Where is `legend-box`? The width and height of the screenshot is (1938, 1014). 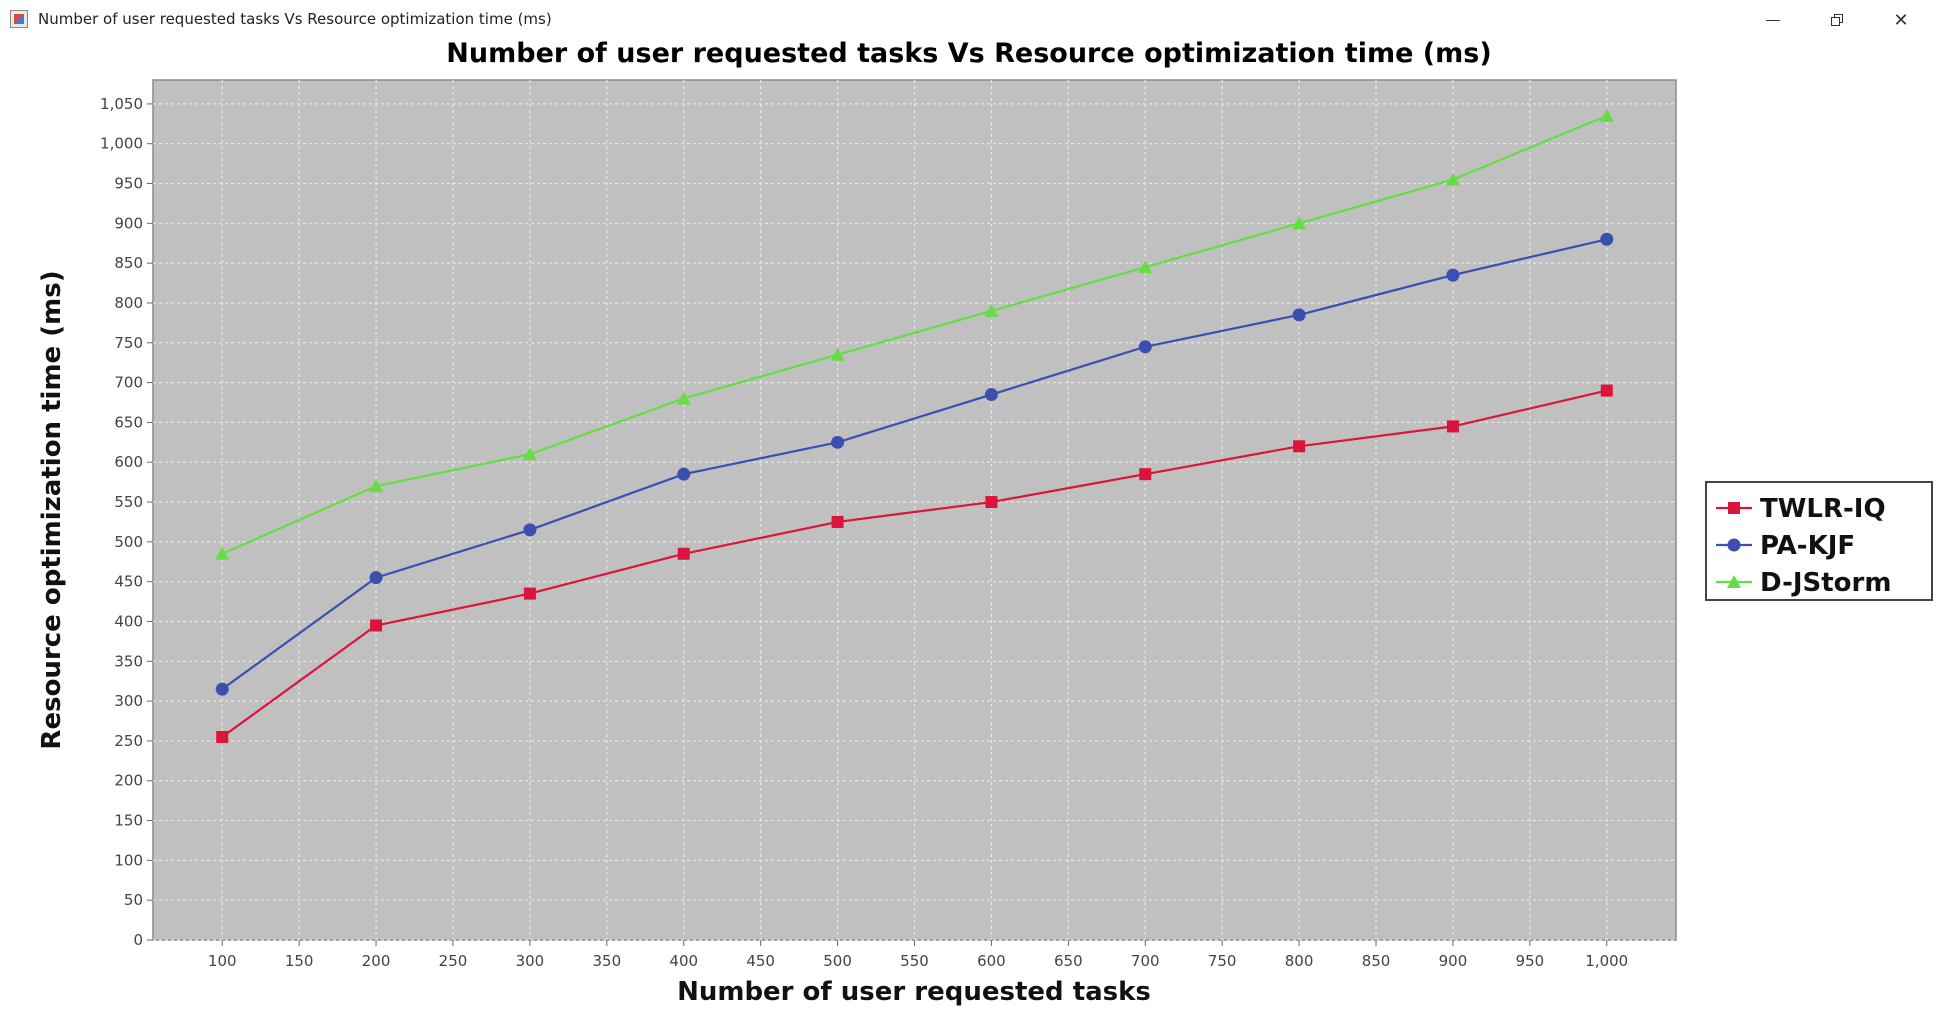
legend-box is located at coordinates (1819, 541).